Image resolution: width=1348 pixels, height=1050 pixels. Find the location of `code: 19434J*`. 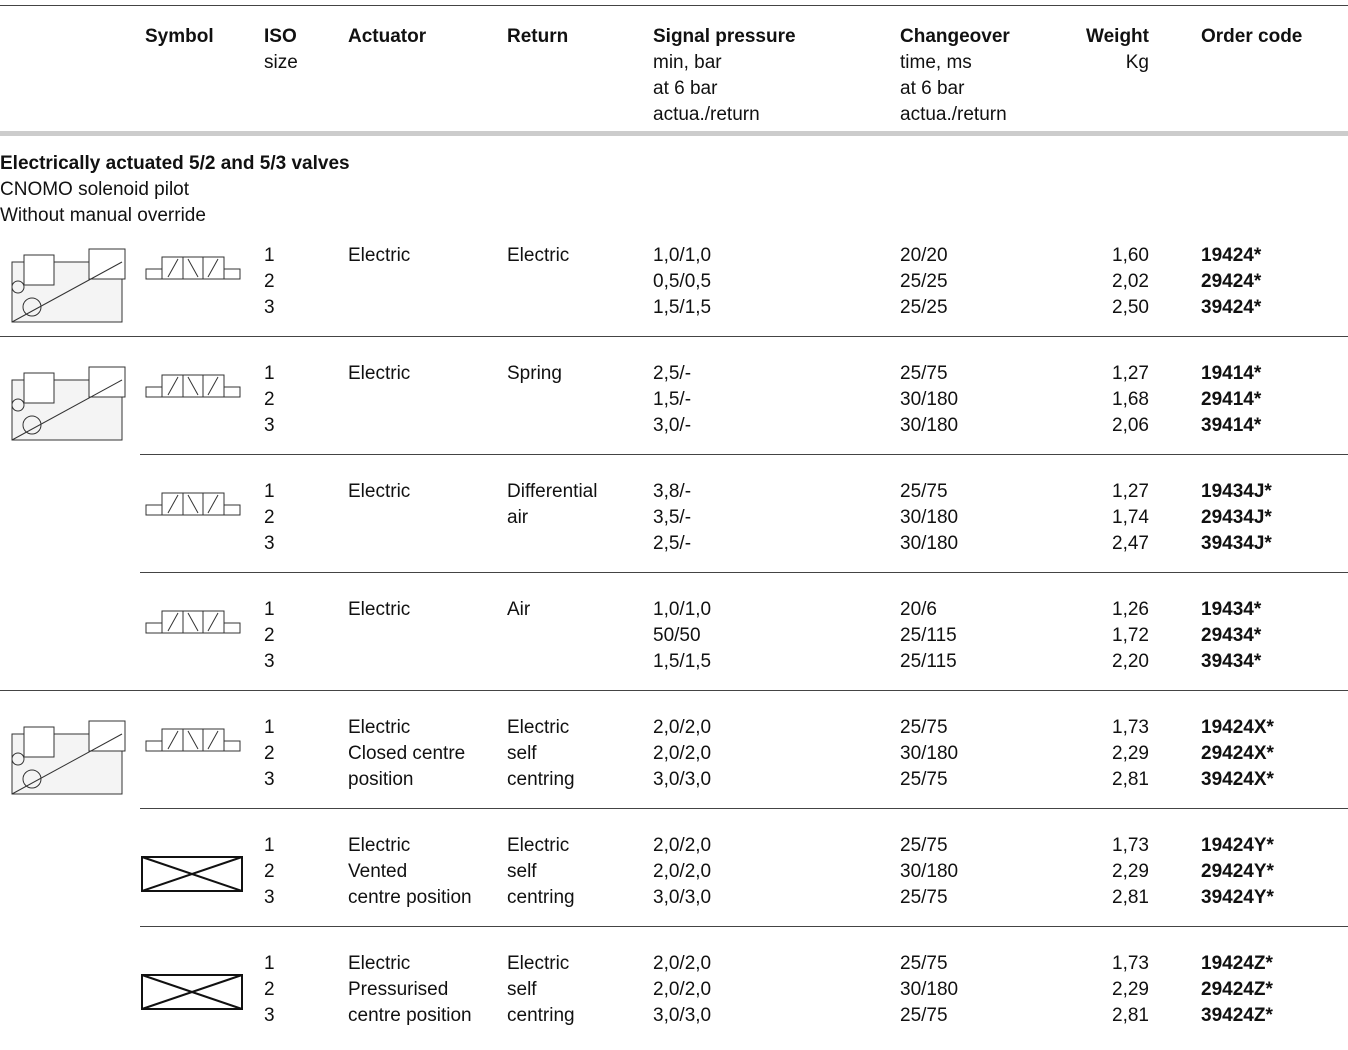

code: 19434J* is located at coordinates (1236, 491).